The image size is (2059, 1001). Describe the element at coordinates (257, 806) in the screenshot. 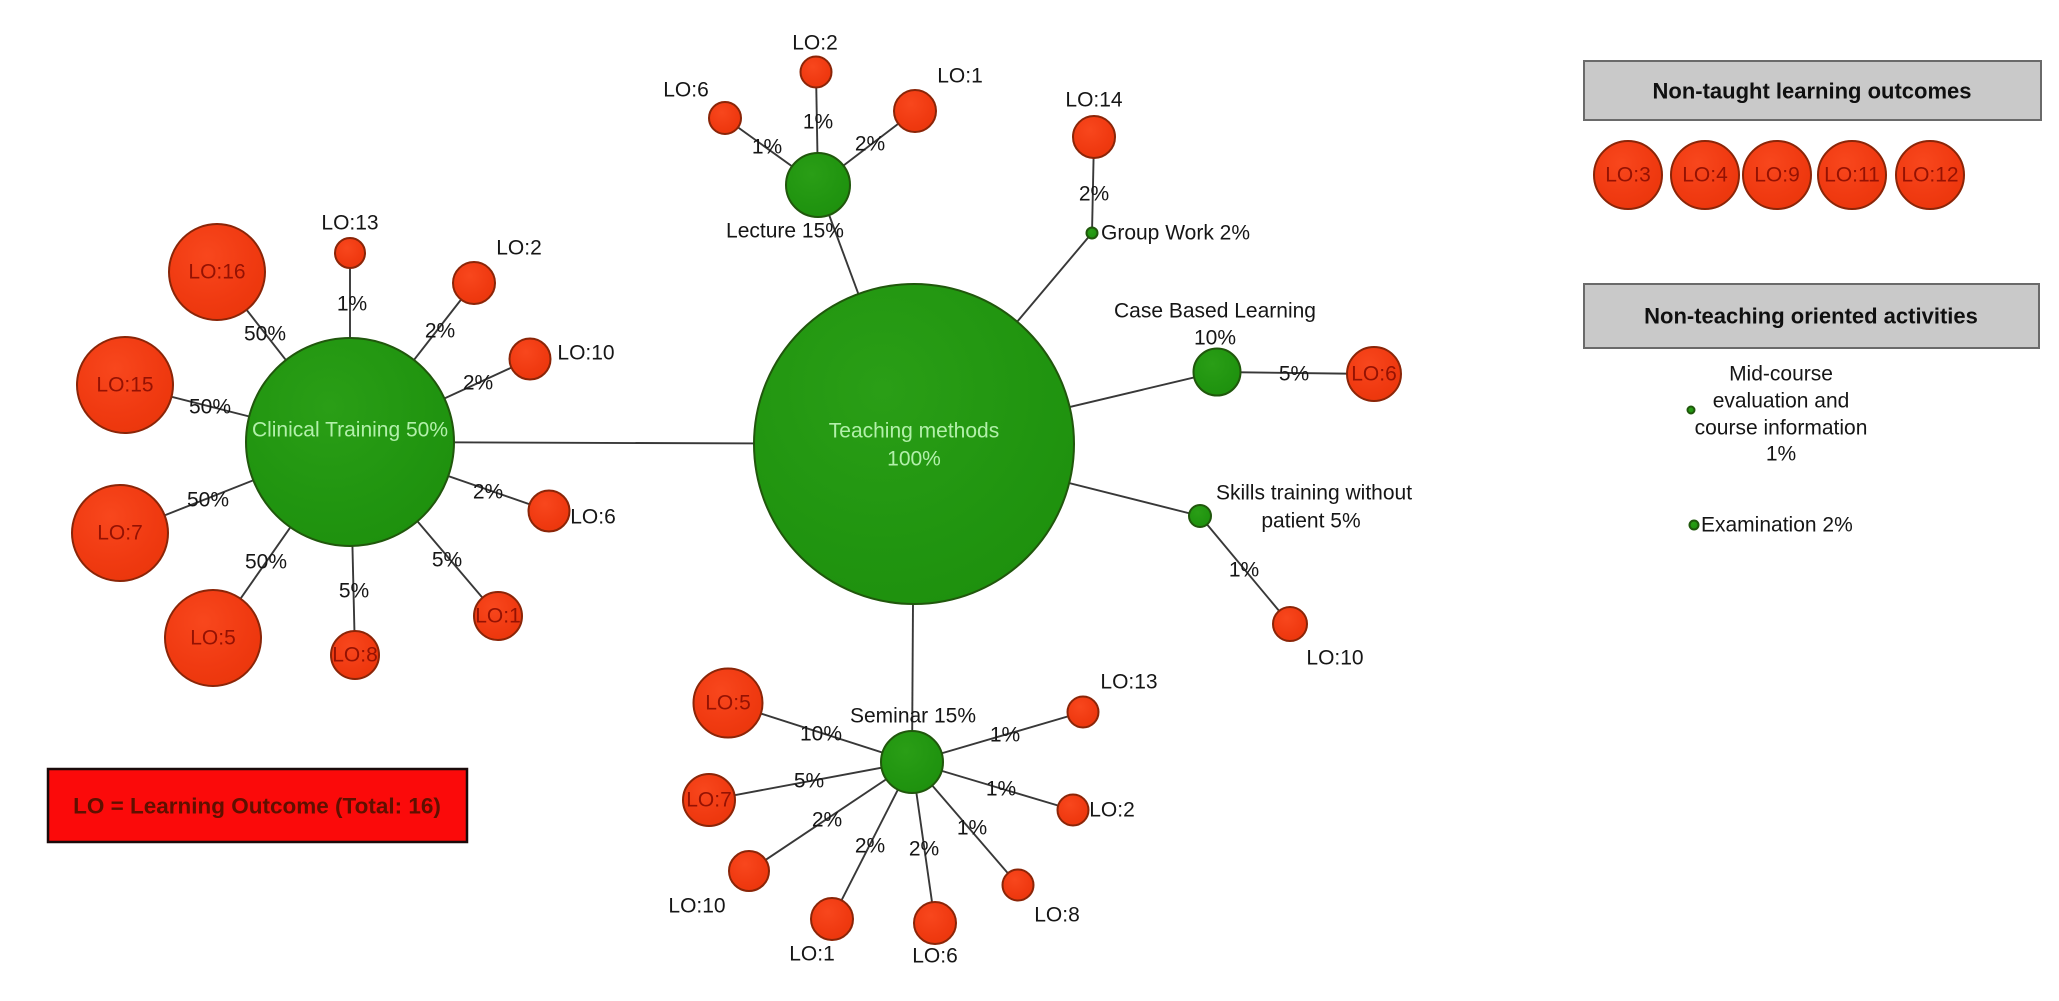

I see `svg-text:LO = Learning Outcome (Total:: LO = Learning Outcome (Total: 16)` at that location.